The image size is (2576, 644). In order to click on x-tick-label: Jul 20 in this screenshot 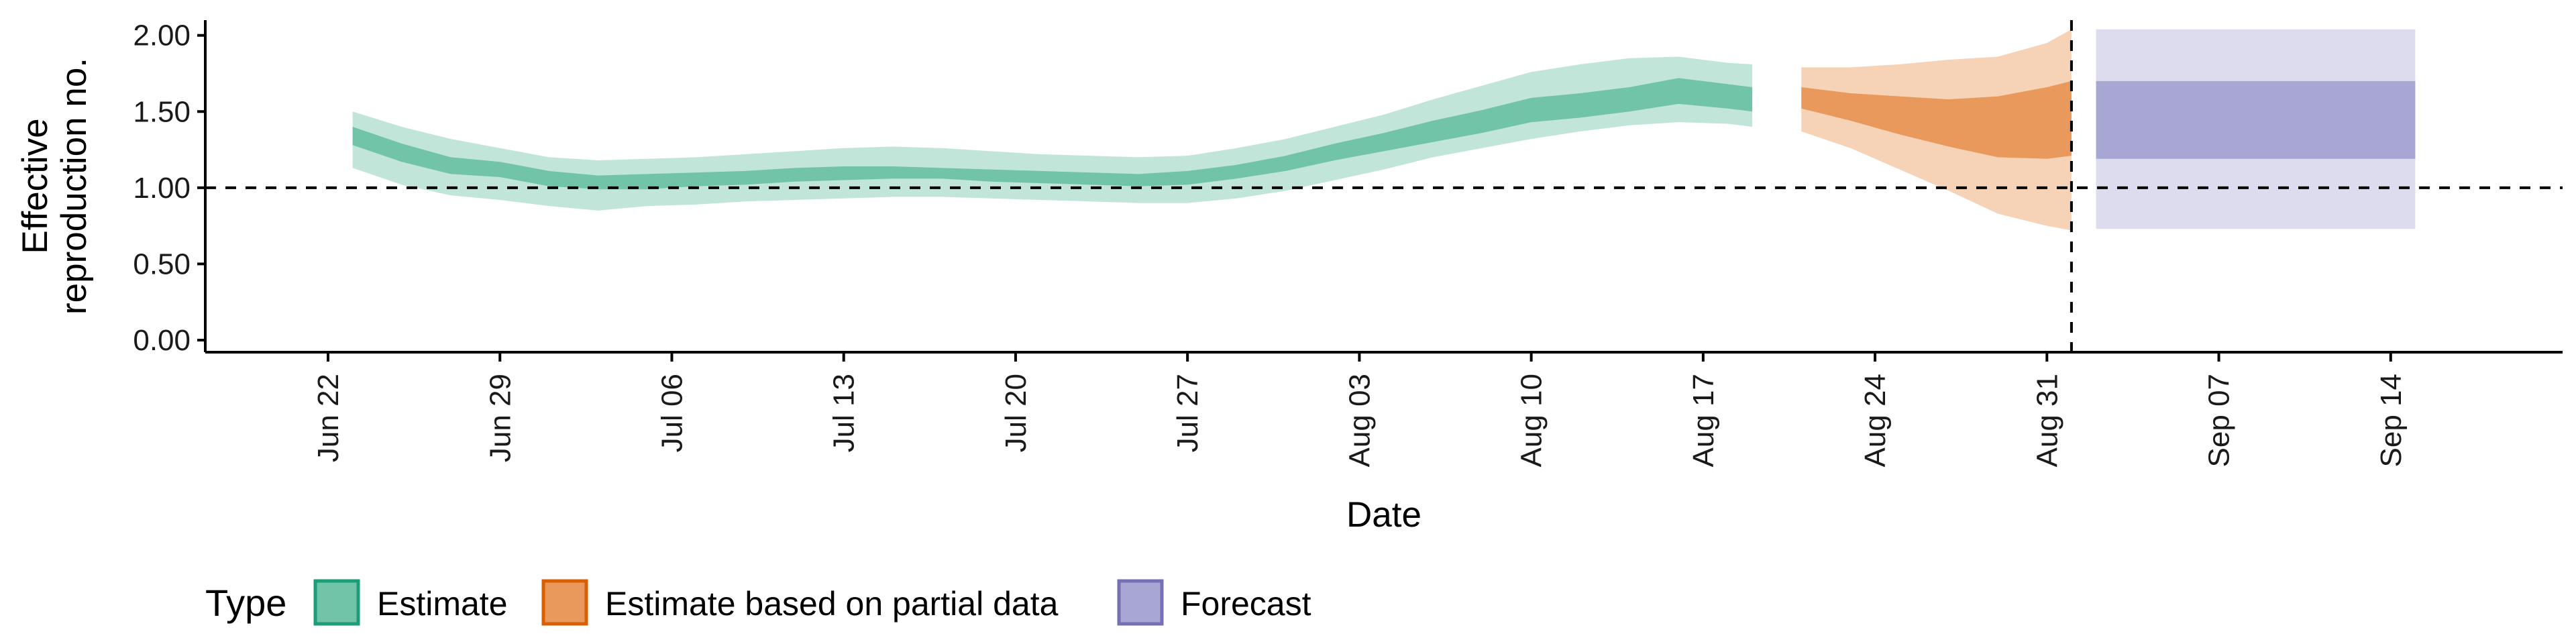, I will do `click(1016, 413)`.